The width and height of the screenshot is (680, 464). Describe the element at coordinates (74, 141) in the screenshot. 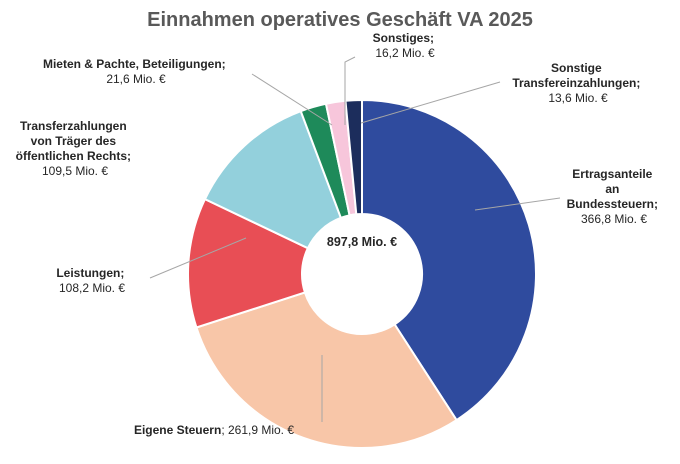

I see `label-transferzahlungen-line2: von Träger des` at that location.